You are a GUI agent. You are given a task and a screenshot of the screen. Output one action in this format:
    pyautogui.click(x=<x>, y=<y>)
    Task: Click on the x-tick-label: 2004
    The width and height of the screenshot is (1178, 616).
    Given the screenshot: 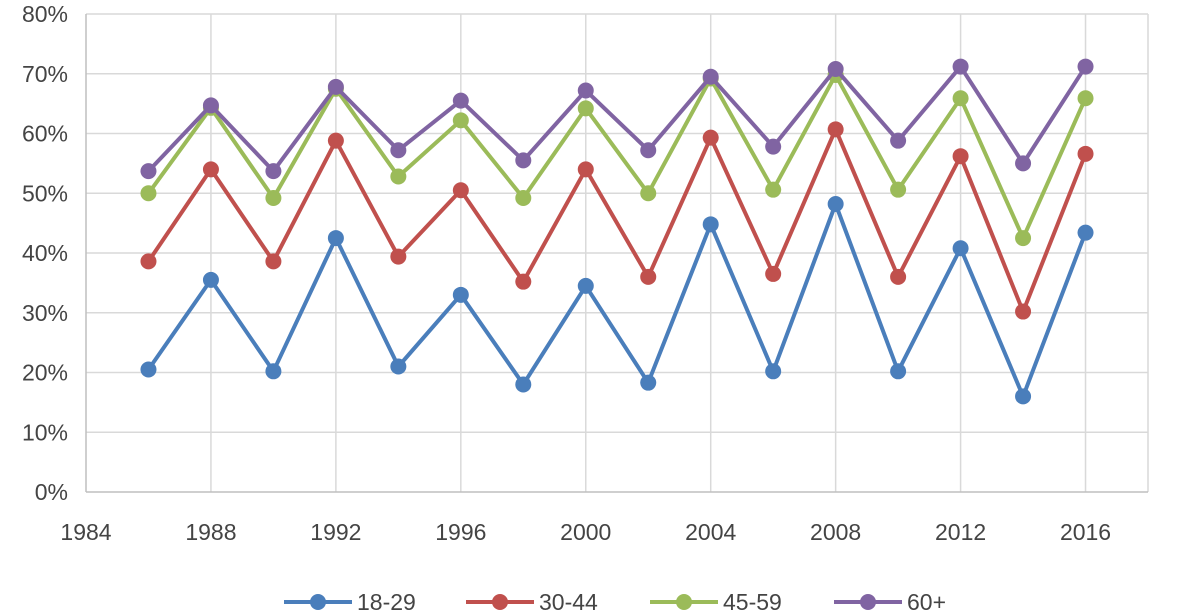 What is the action you would take?
    pyautogui.click(x=710, y=532)
    